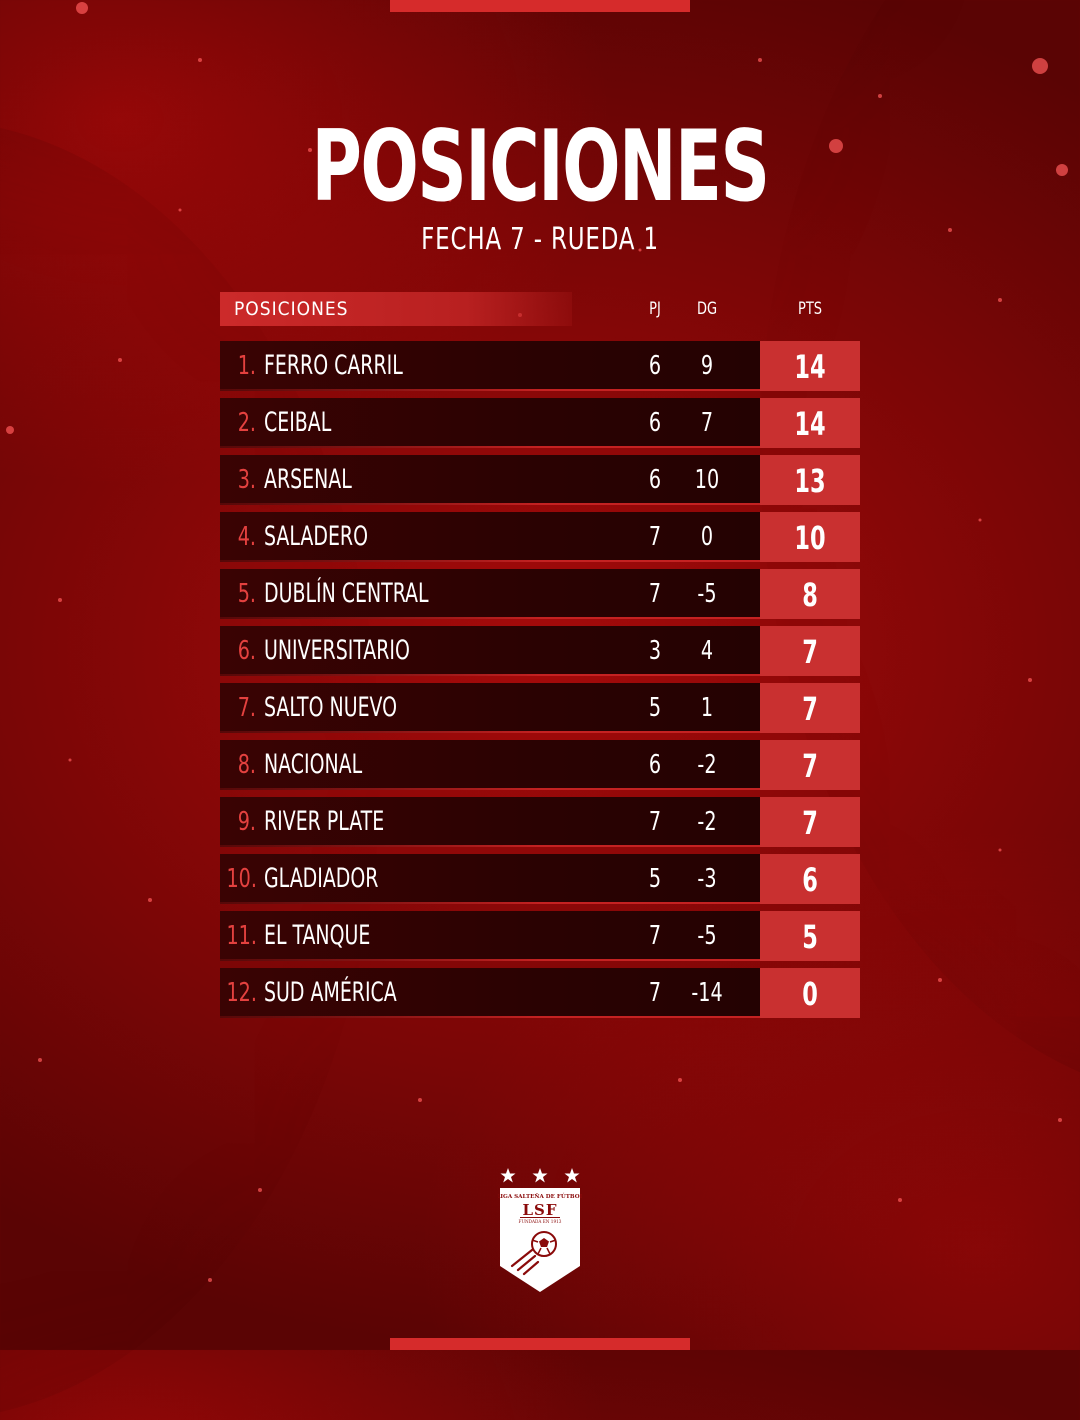  What do you see at coordinates (313, 764) in the screenshot?
I see `row-team-name: NACIONAL` at bounding box center [313, 764].